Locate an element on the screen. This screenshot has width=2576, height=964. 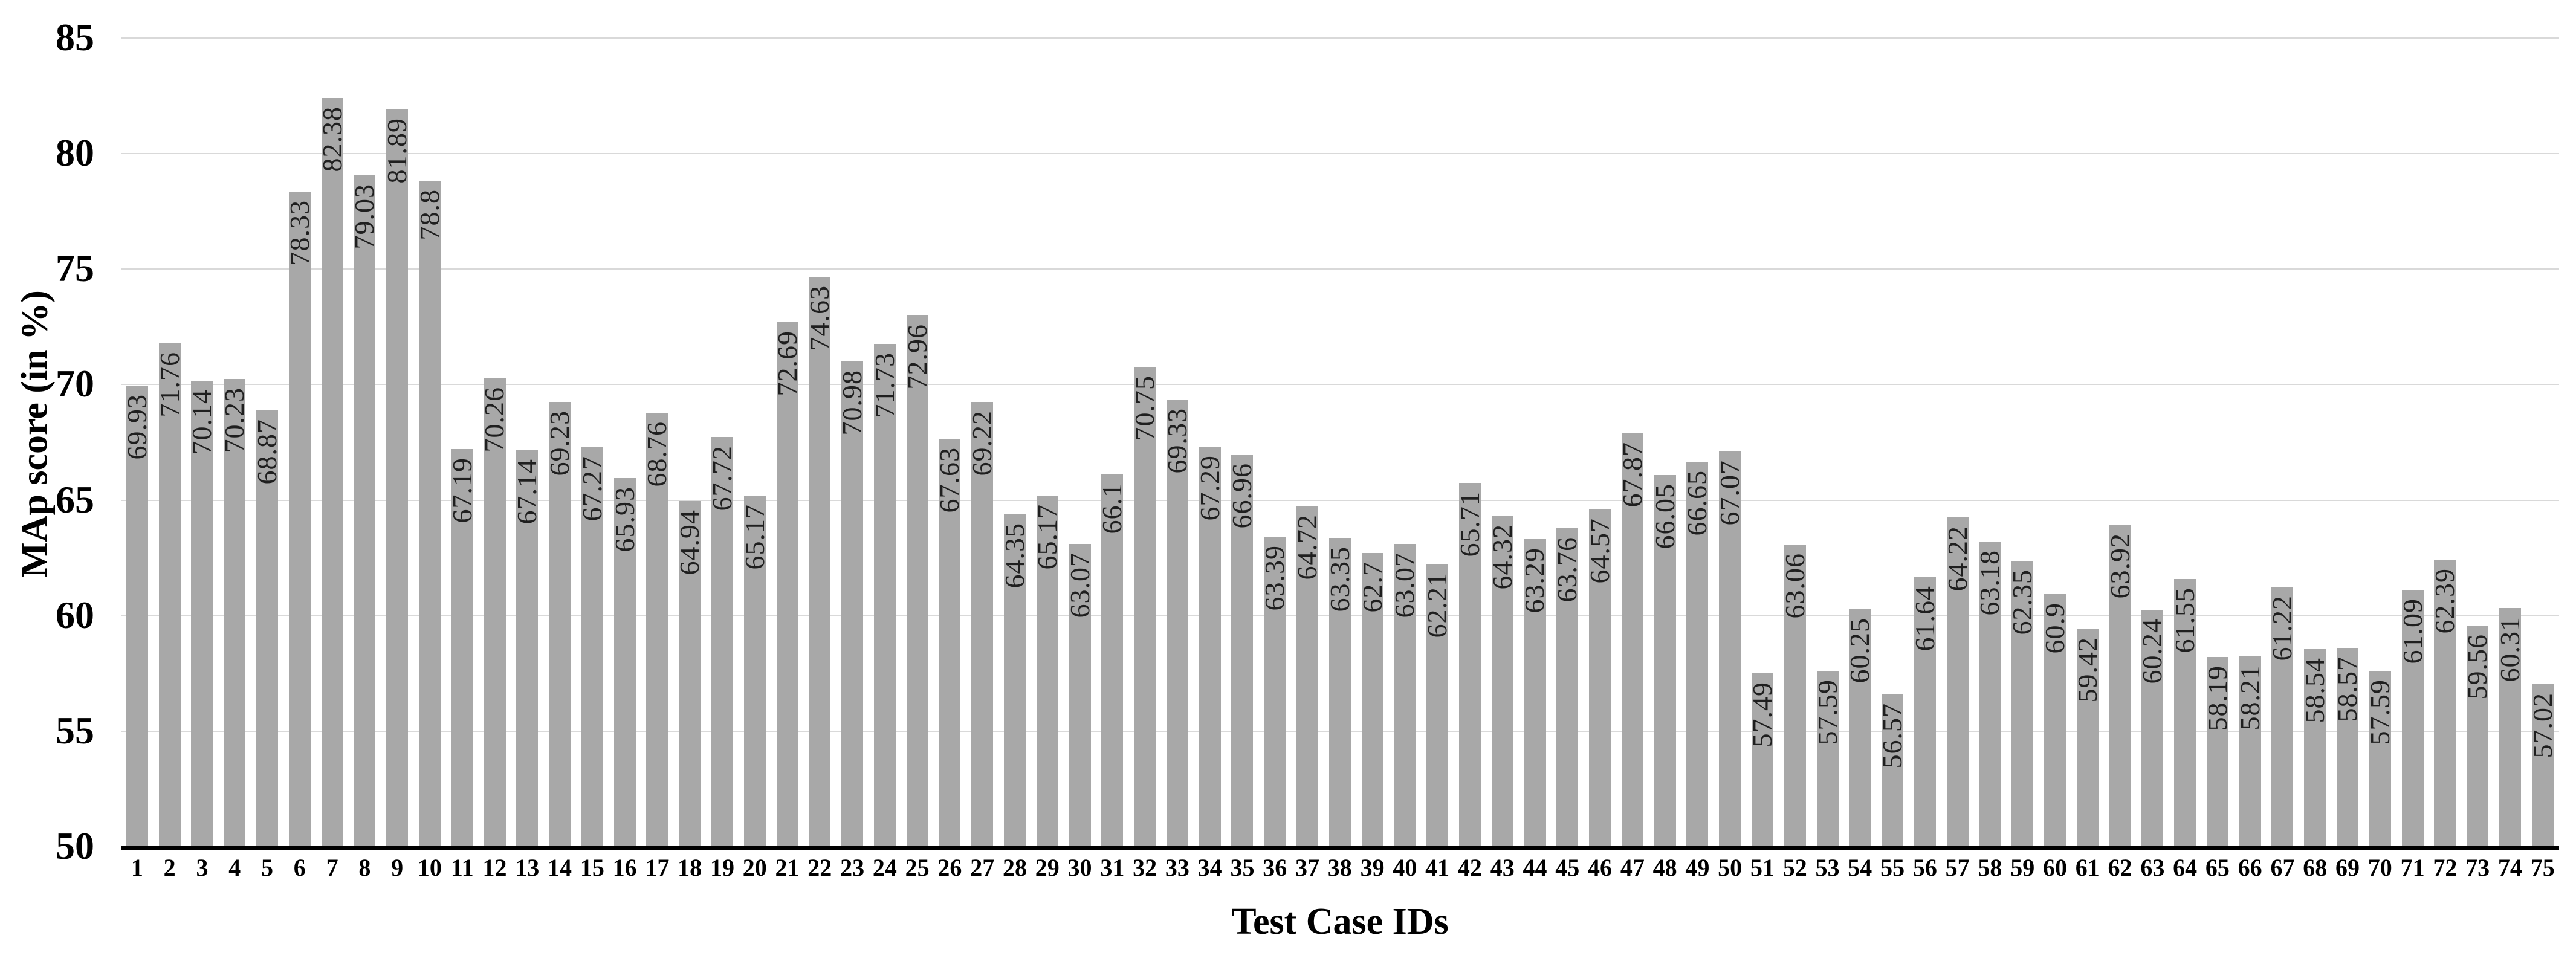
bar: 69.22 is located at coordinates (982, 624).